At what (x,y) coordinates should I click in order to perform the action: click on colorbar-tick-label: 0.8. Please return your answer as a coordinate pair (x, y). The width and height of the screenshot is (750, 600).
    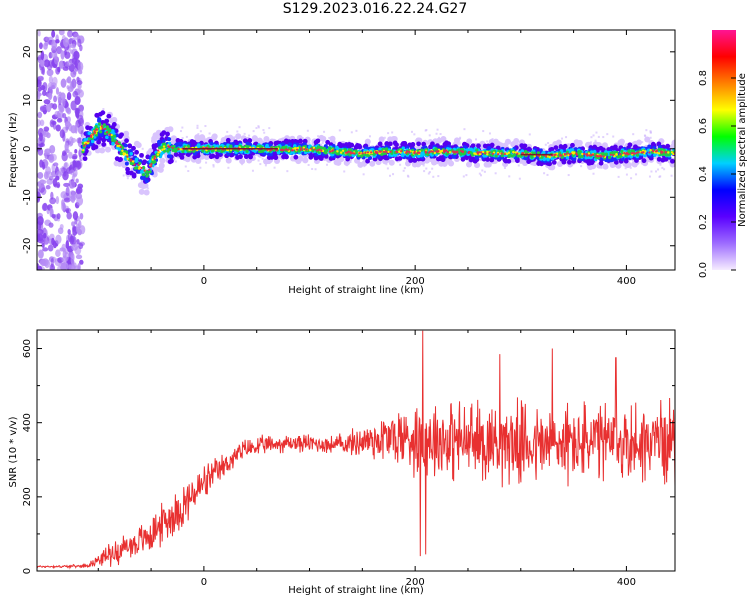
    Looking at the image, I should click on (703, 78).